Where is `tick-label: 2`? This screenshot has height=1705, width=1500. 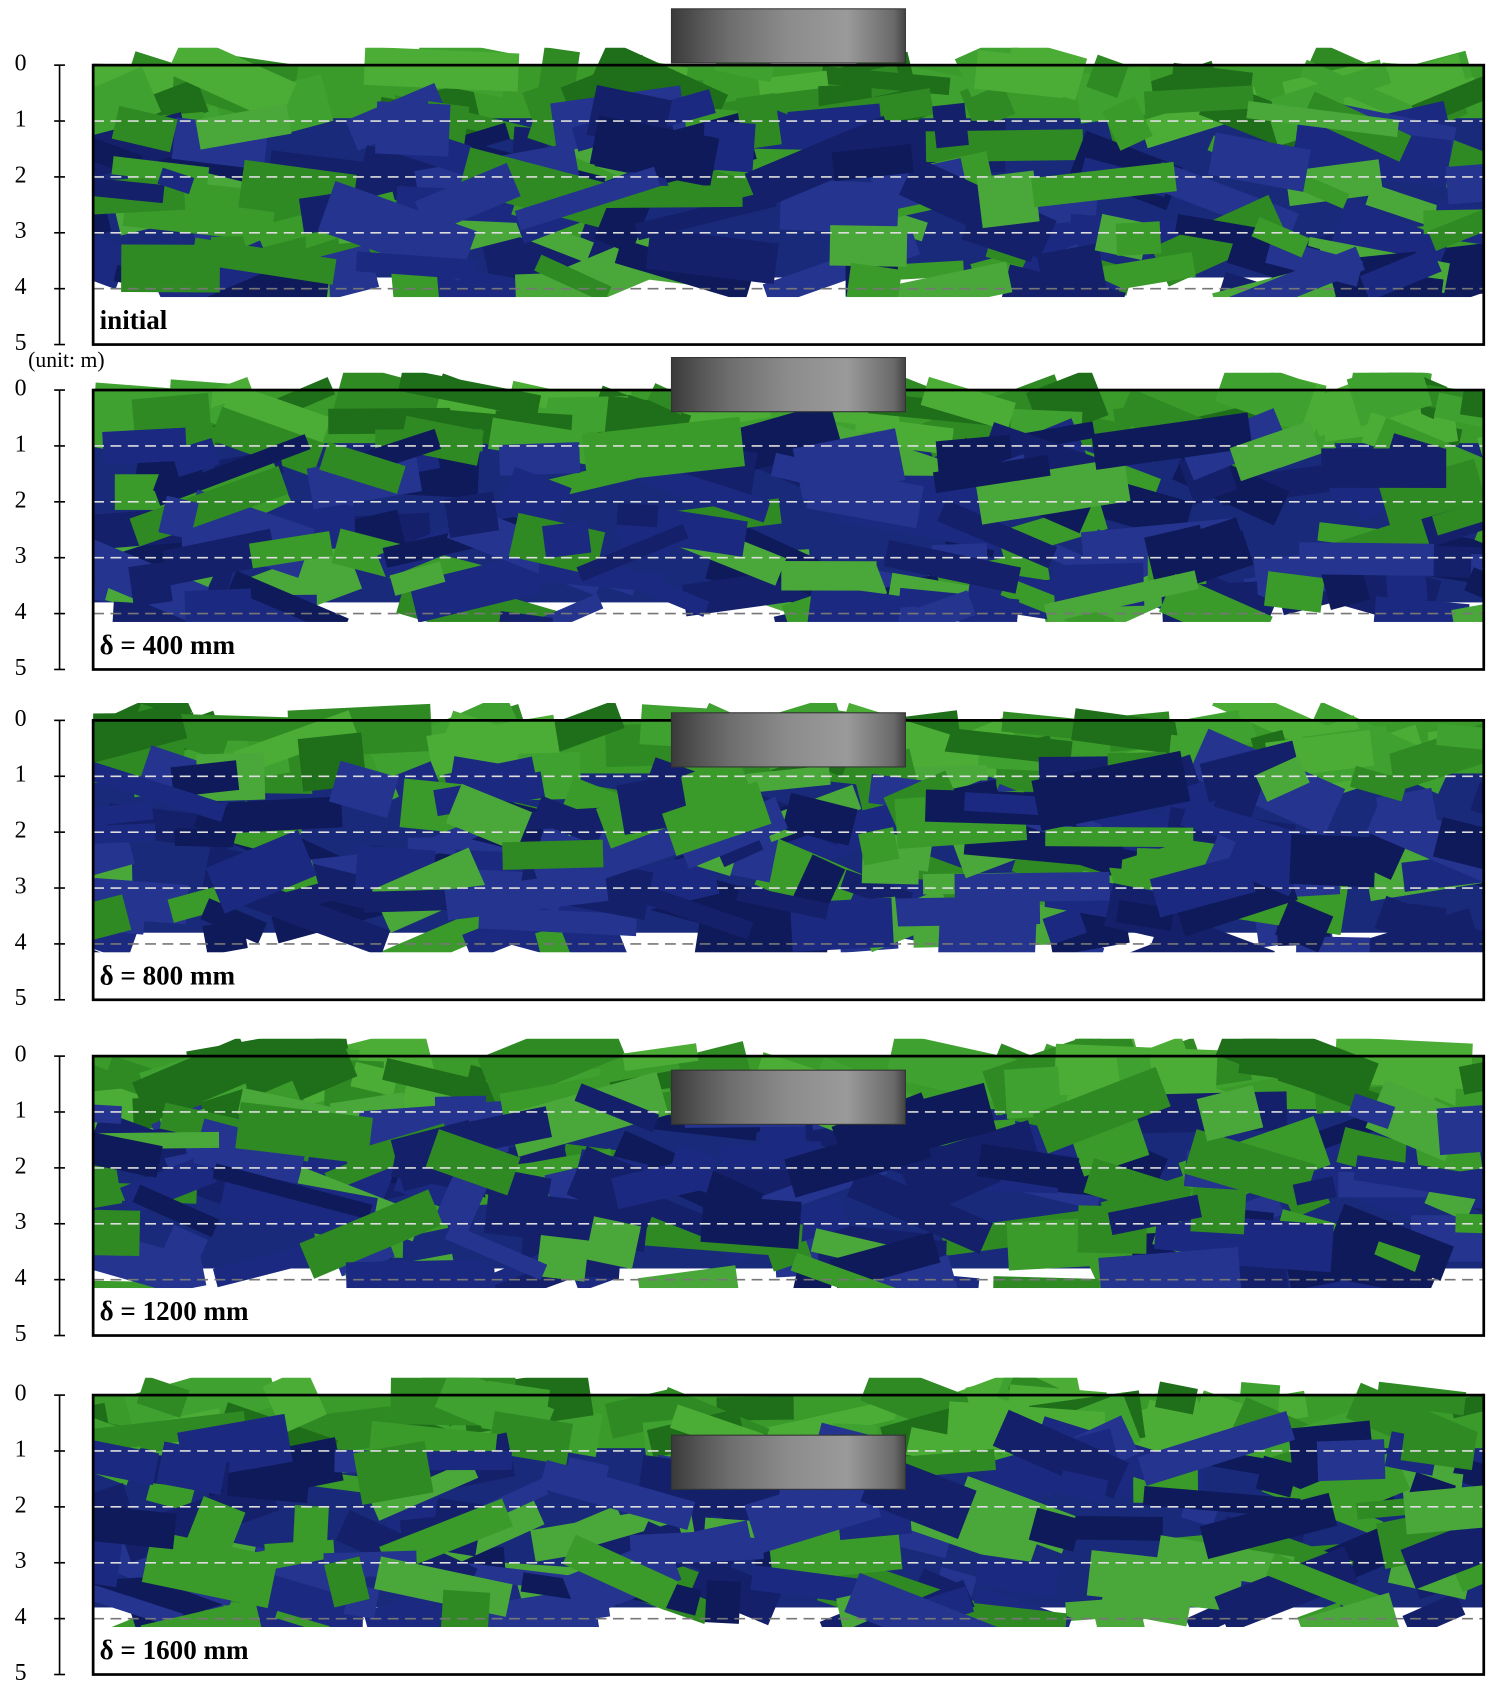
tick-label: 2 is located at coordinates (21, 175).